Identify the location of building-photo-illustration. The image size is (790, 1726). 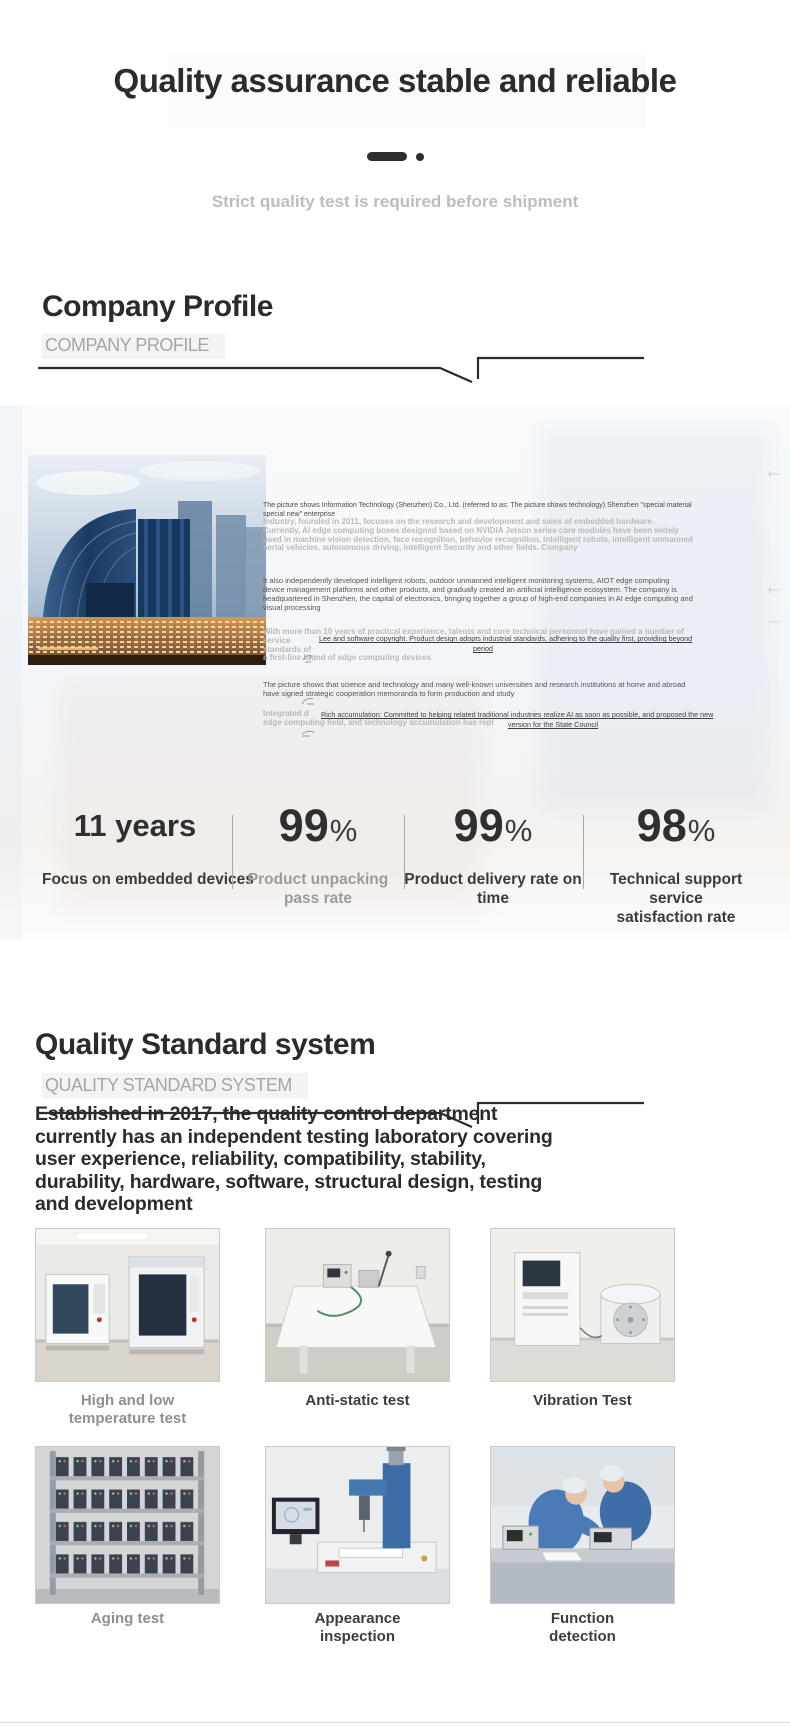
(147, 560).